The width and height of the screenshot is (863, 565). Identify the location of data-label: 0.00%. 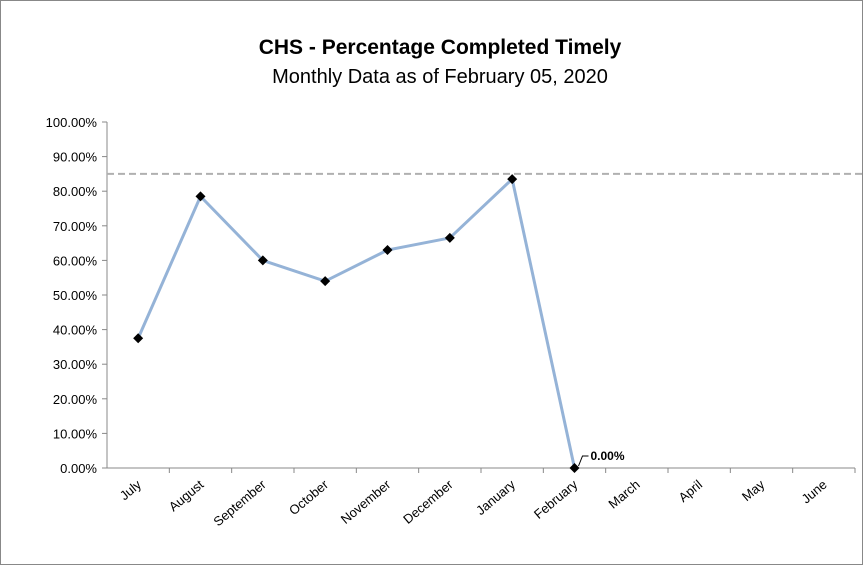
(608, 456).